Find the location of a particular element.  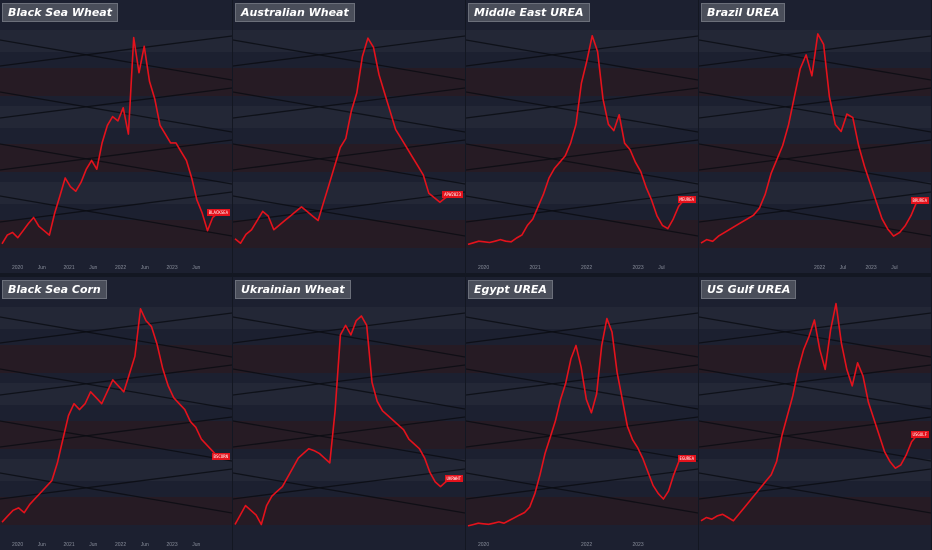

last-price-badge: BLACKSEA is located at coordinates (218, 213).